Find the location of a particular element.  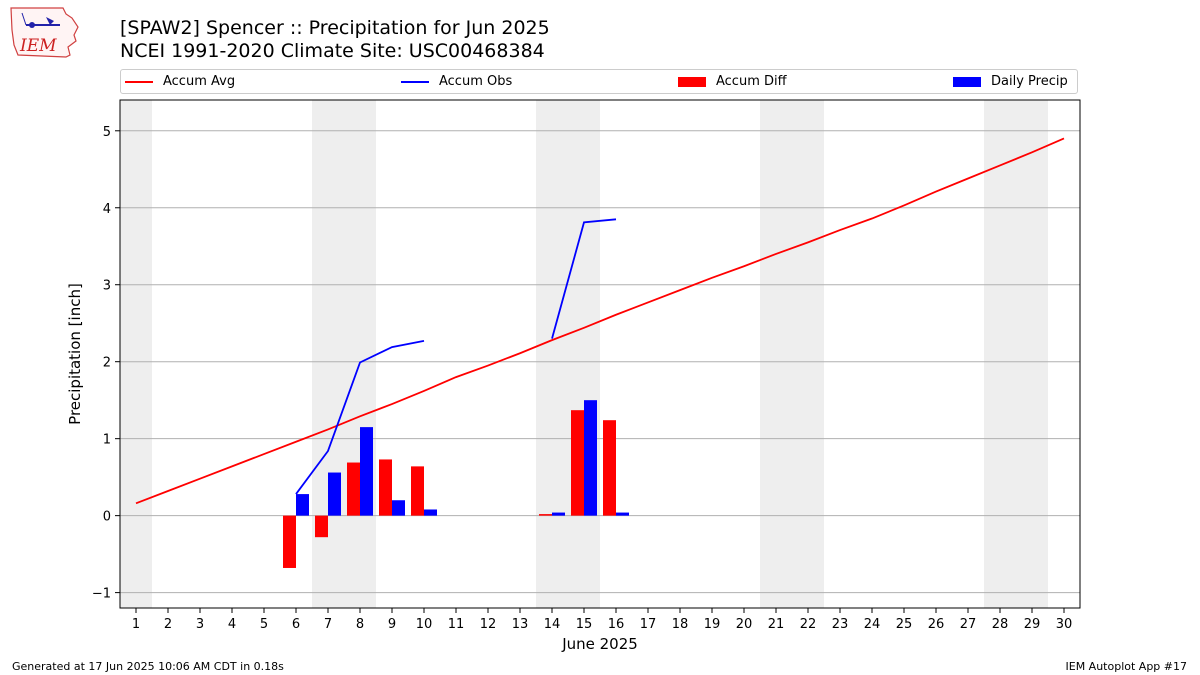

x-tick-label-6: 6 is located at coordinates (296, 624).